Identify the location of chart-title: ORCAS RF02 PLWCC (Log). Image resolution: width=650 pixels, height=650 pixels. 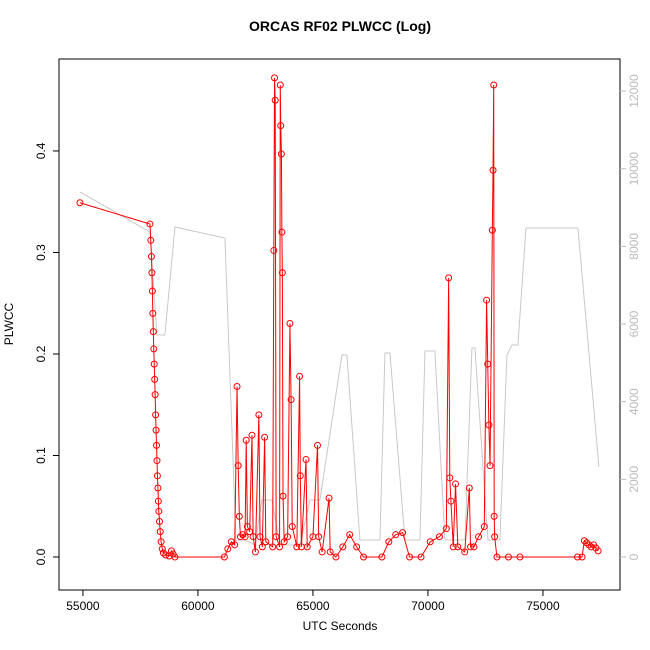
(340, 26).